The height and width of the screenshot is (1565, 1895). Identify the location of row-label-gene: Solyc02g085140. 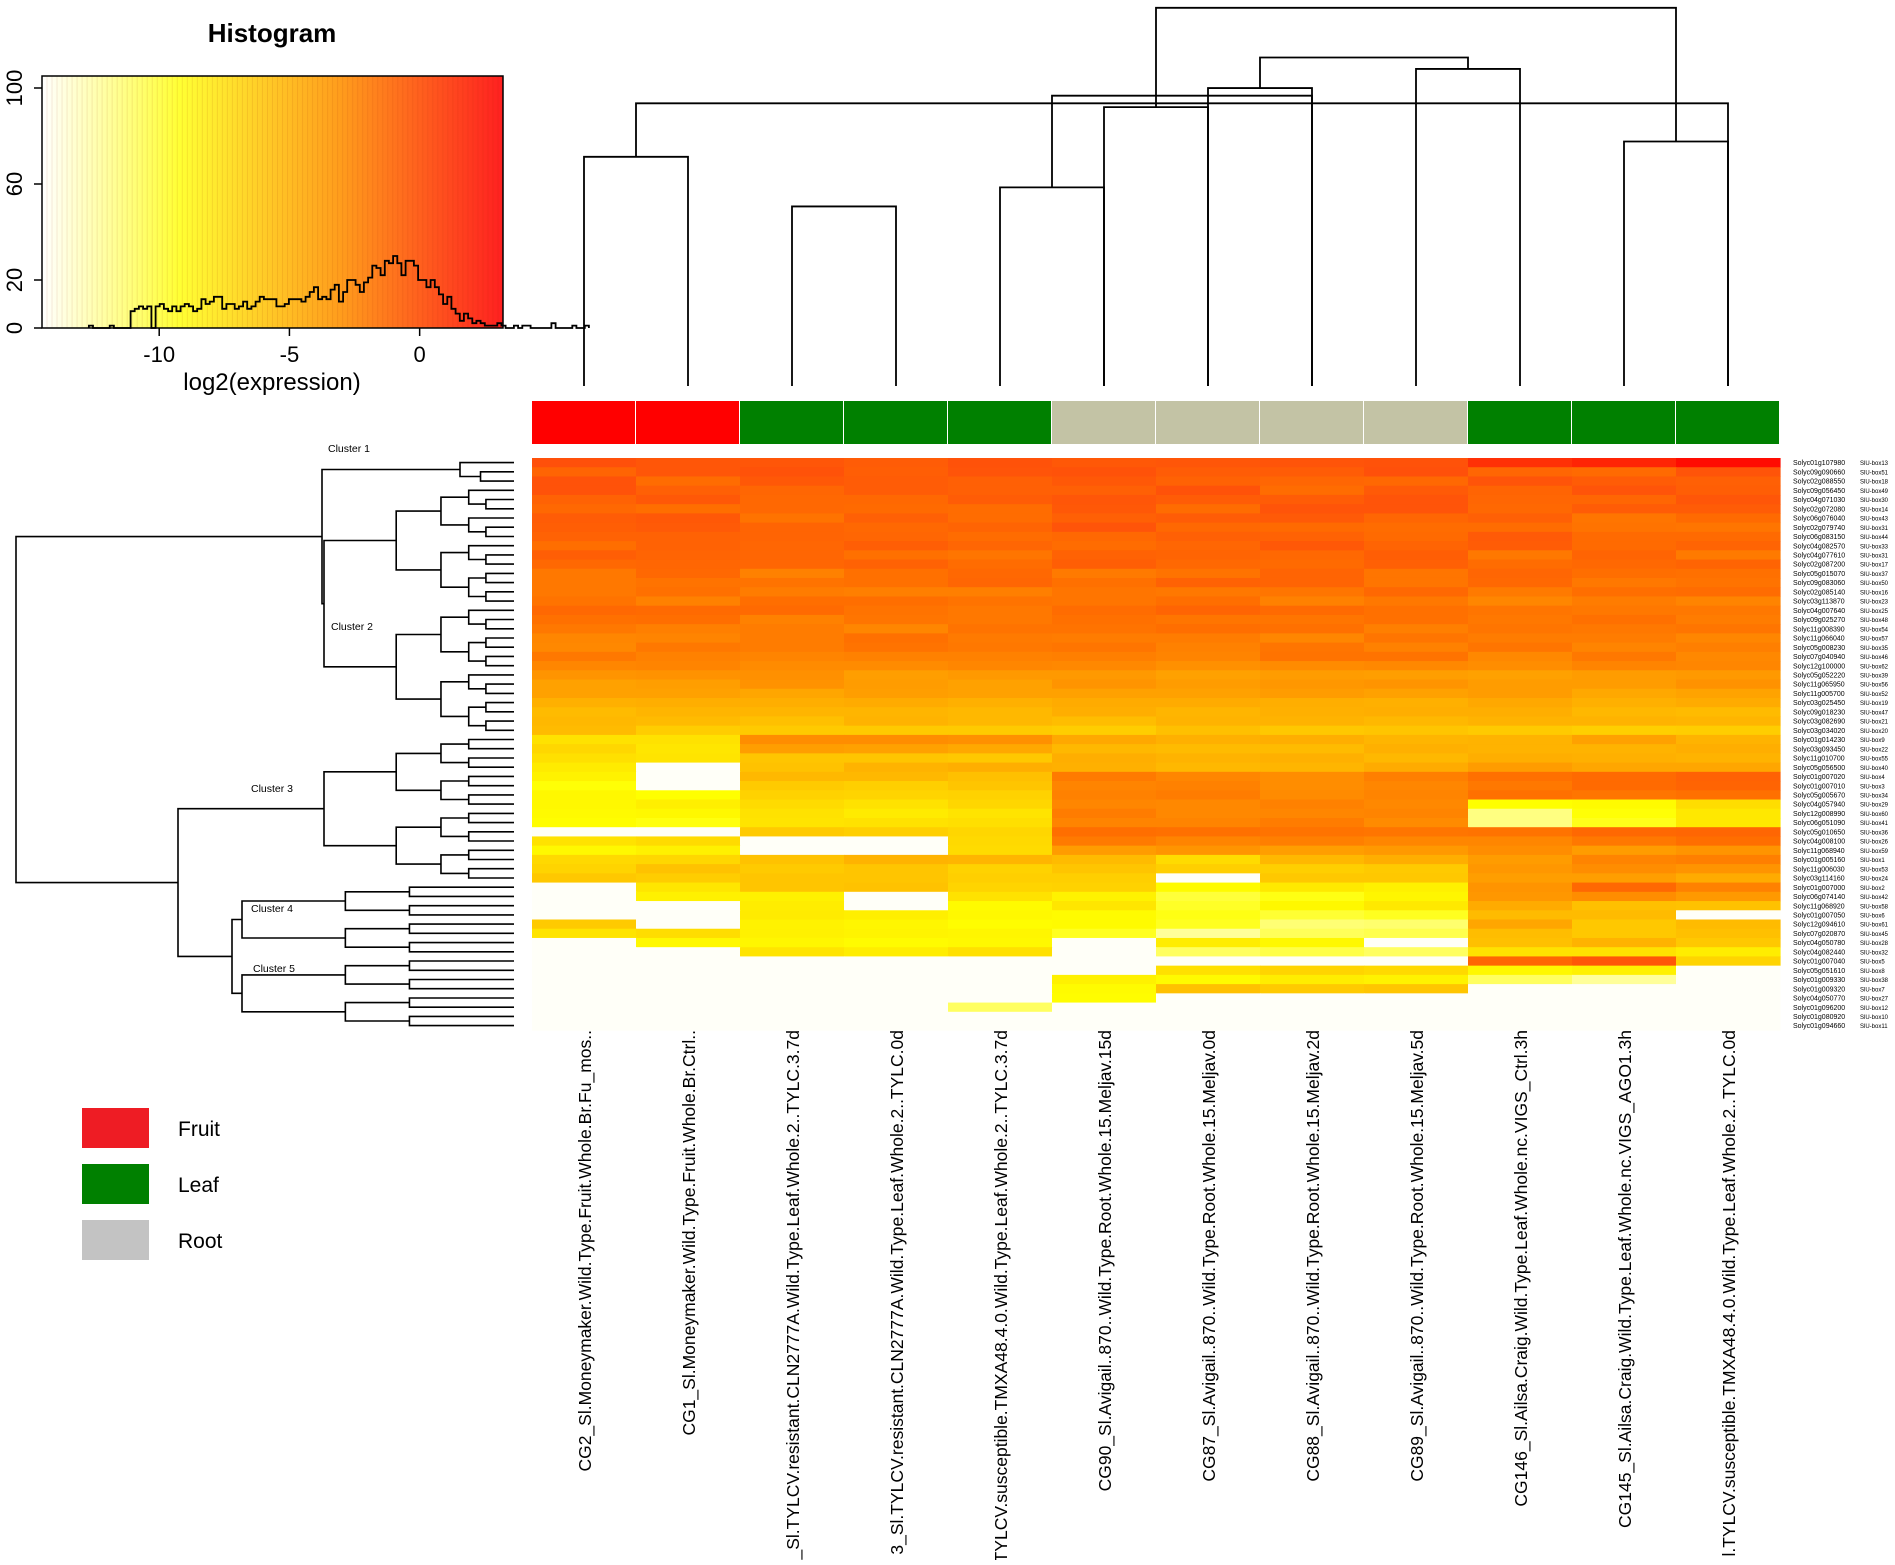
(1819, 592).